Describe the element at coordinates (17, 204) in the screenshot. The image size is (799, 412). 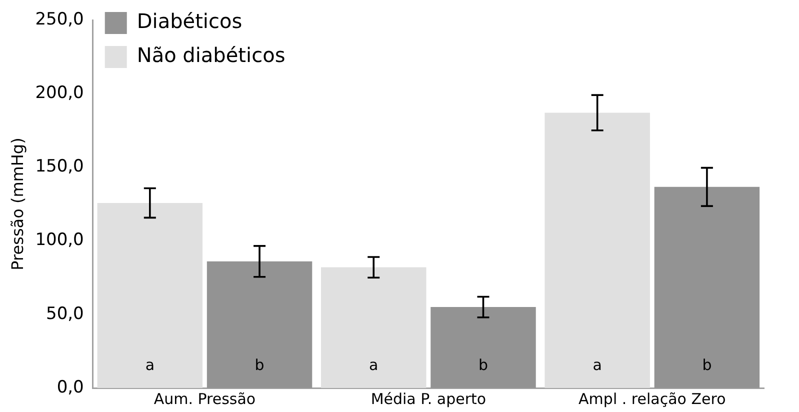
I see `y-axis-title: Pressão (mmHg)` at that location.